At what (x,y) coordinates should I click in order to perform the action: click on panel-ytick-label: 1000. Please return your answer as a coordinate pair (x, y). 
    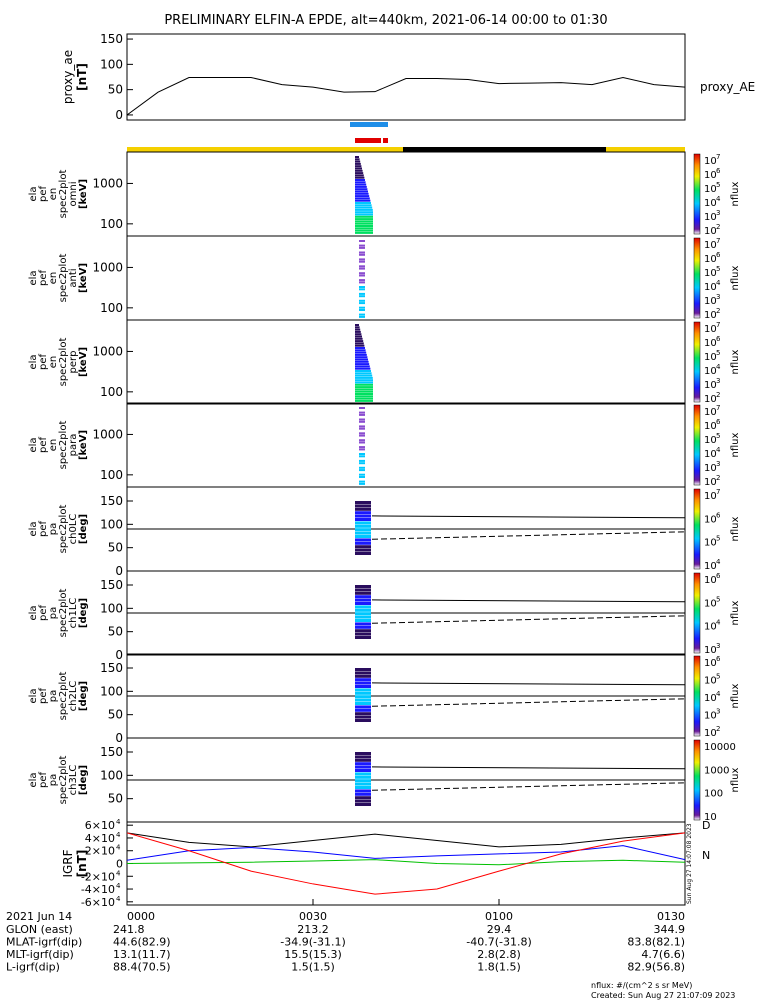
    Looking at the image, I should click on (107, 351).